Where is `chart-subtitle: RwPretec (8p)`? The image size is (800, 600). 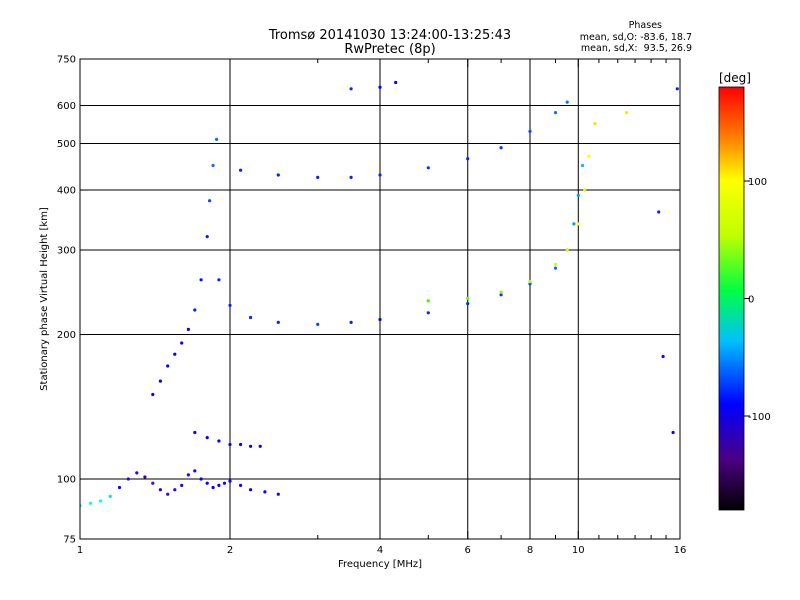
chart-subtitle: RwPretec (8p) is located at coordinates (390, 49).